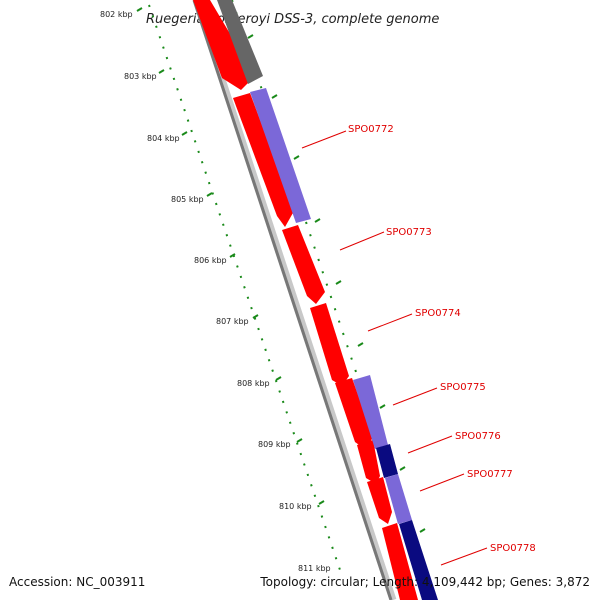 This screenshot has height=600, width=600. I want to click on kbp-label: 810 kbp, so click(295, 506).